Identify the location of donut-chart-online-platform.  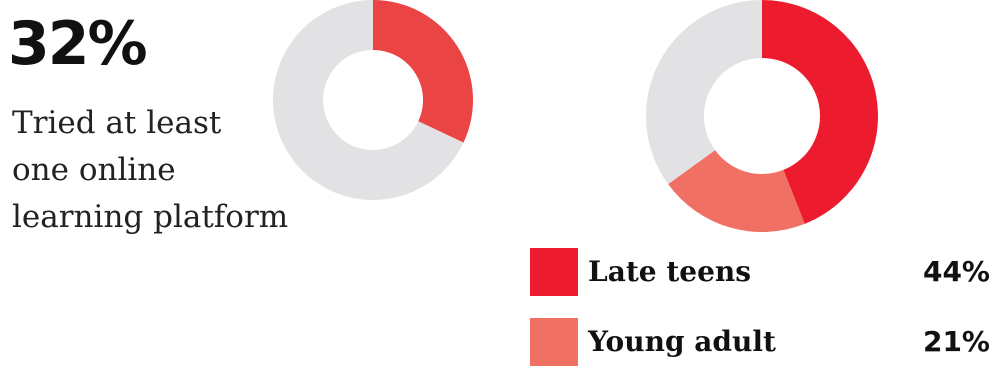
(373, 100).